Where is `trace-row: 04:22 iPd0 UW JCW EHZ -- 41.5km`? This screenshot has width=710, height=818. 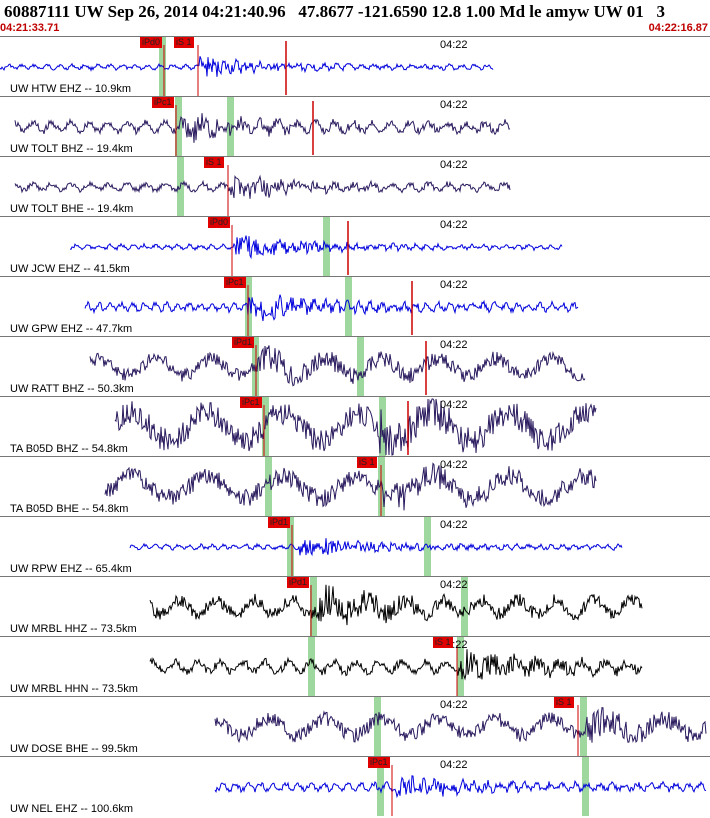
trace-row: 04:22 iPd0 UW JCW EHZ -- 41.5km is located at coordinates (355, 246).